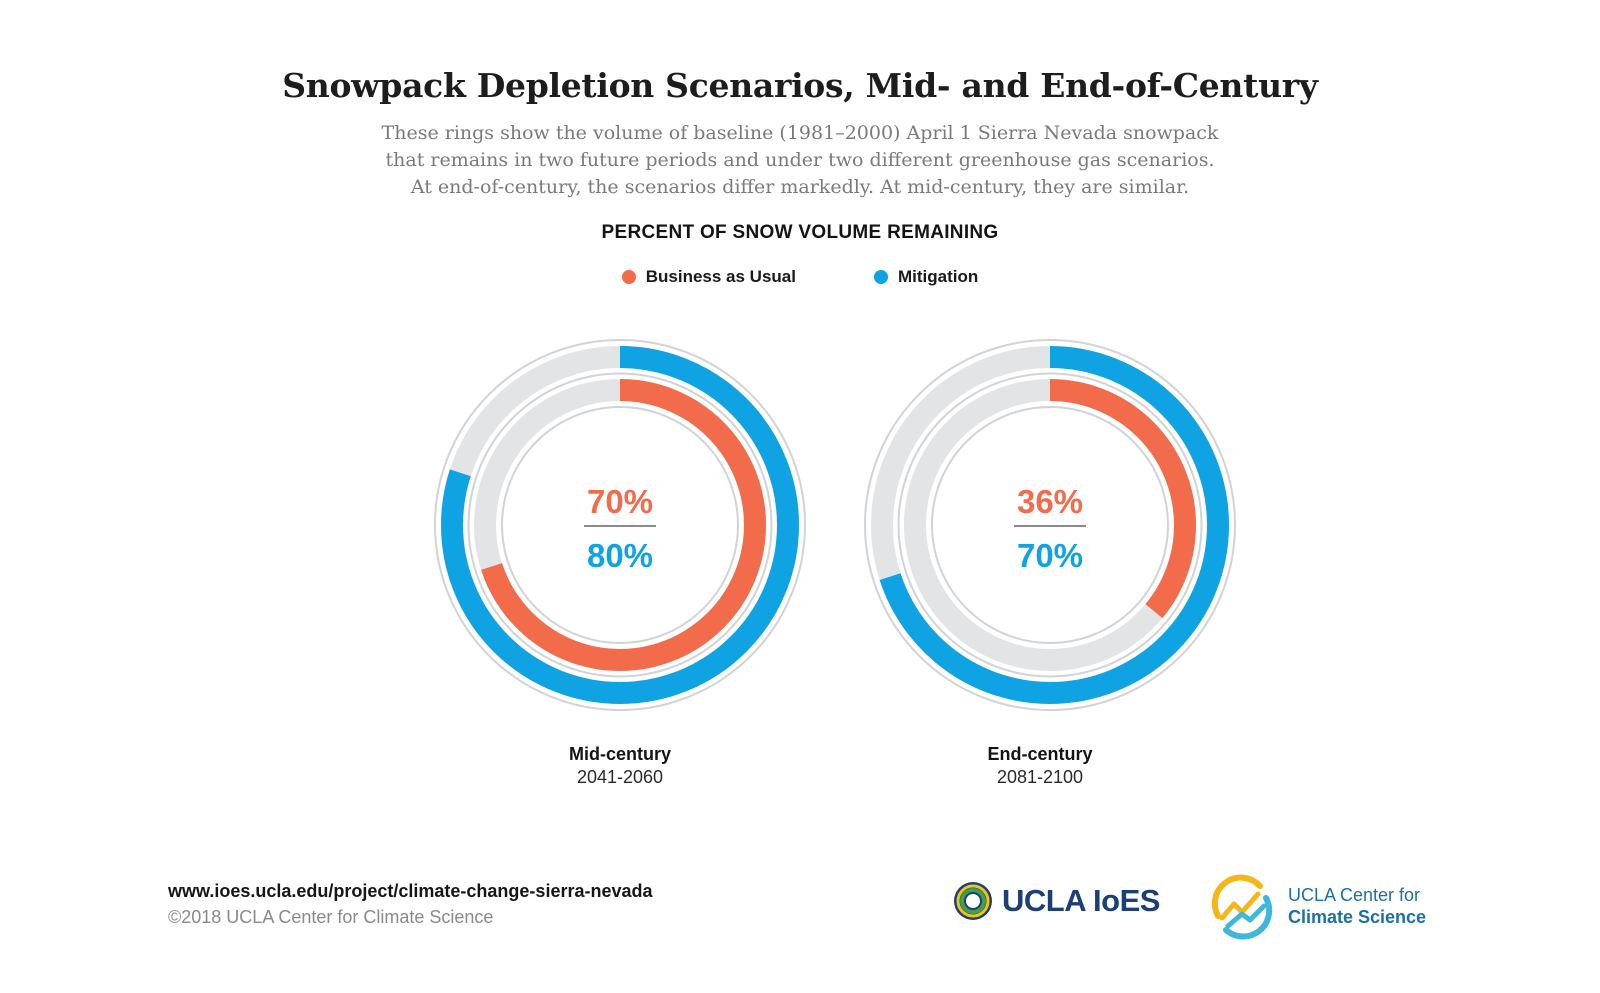  What do you see at coordinates (620, 777) in the screenshot?
I see `period-years: 2041-2060` at bounding box center [620, 777].